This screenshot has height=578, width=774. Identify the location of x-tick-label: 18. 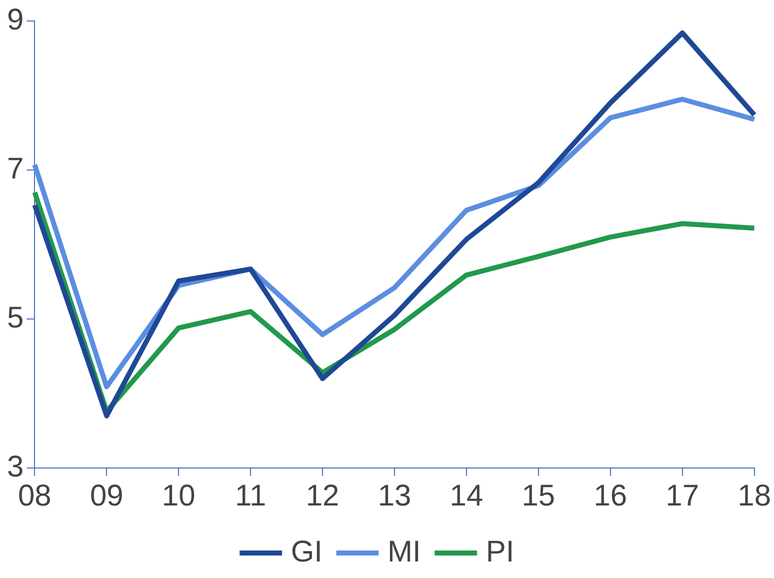
(755, 495).